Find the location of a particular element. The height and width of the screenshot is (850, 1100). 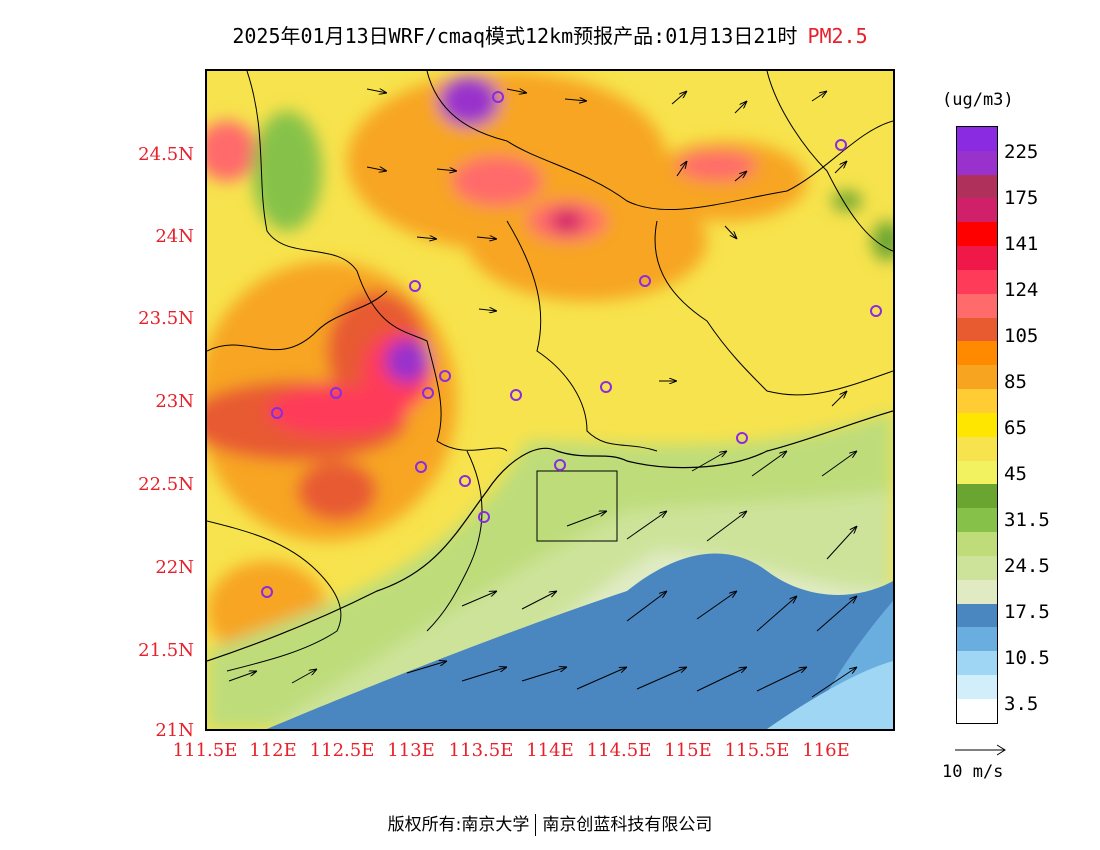

title-main: 2025年01月13日WRF/cmaq模式12km预报产品:01月13日21时 is located at coordinates (515, 36).